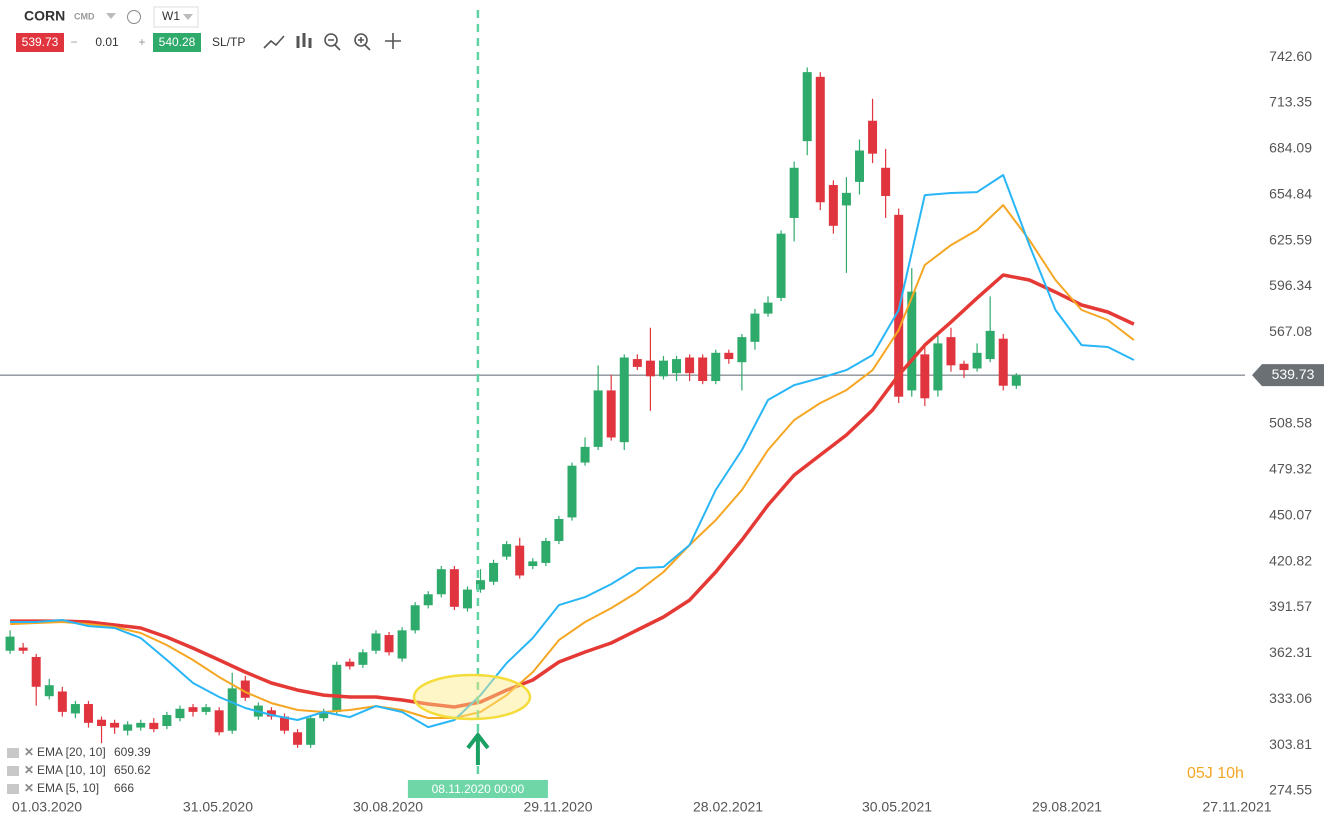 The width and height of the screenshot is (1336, 821). I want to click on sltp: SL/TP, so click(228, 42).